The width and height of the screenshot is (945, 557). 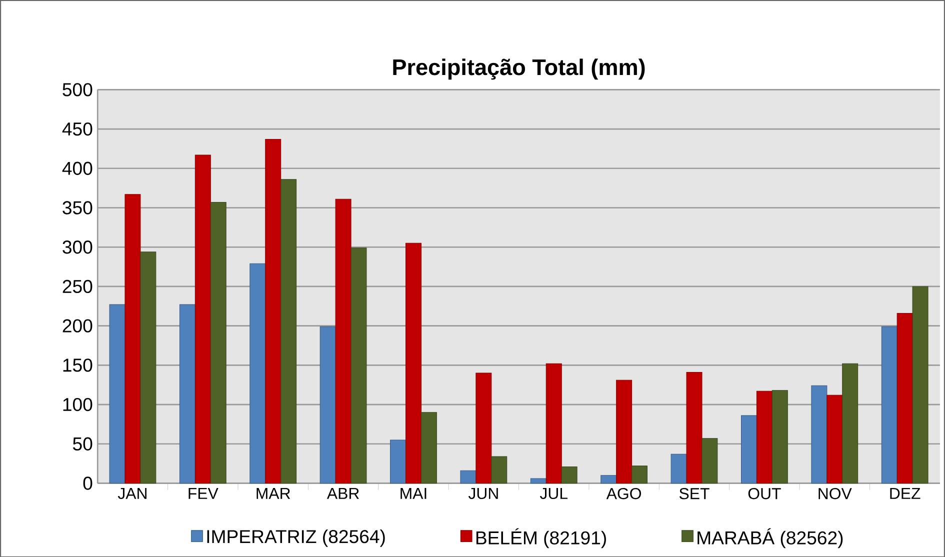 What do you see at coordinates (764, 493) in the screenshot?
I see `x-tick-label: OUT` at bounding box center [764, 493].